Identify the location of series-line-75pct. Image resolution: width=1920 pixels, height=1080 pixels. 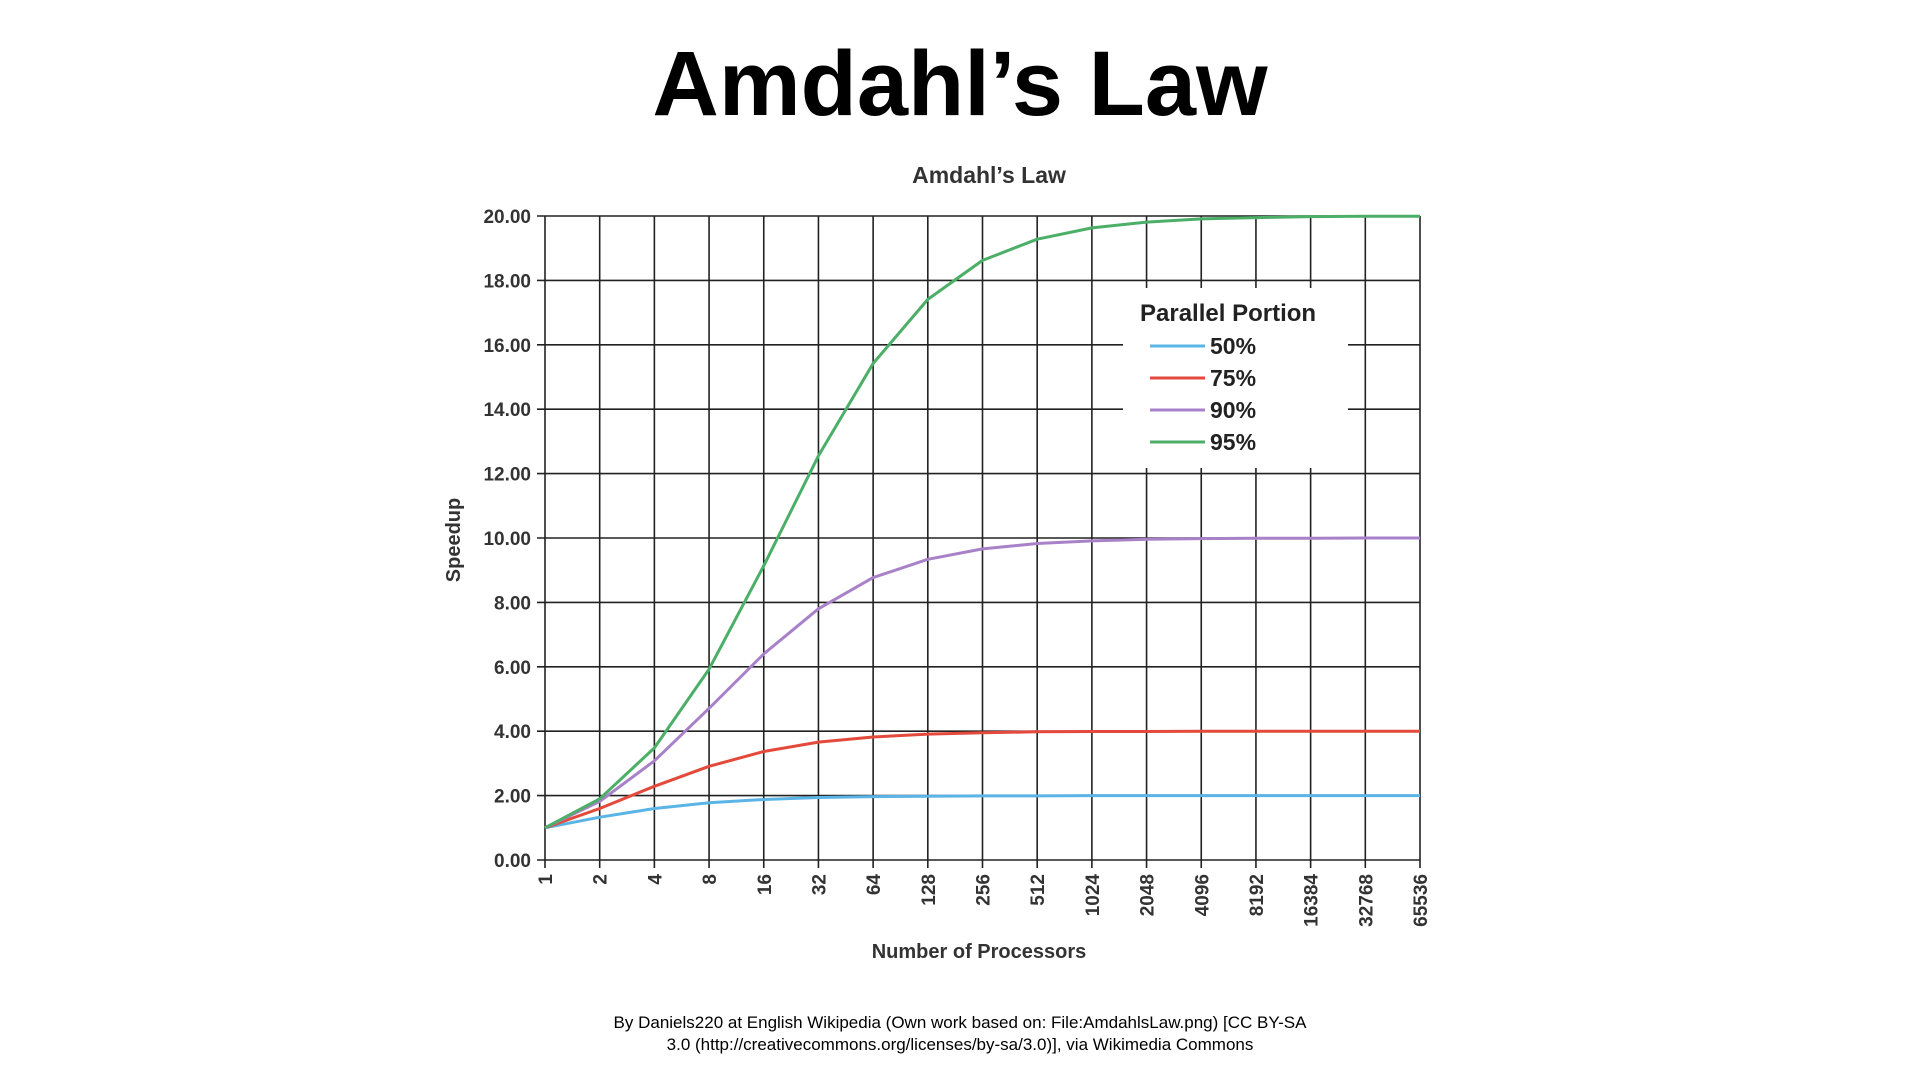
(982, 779).